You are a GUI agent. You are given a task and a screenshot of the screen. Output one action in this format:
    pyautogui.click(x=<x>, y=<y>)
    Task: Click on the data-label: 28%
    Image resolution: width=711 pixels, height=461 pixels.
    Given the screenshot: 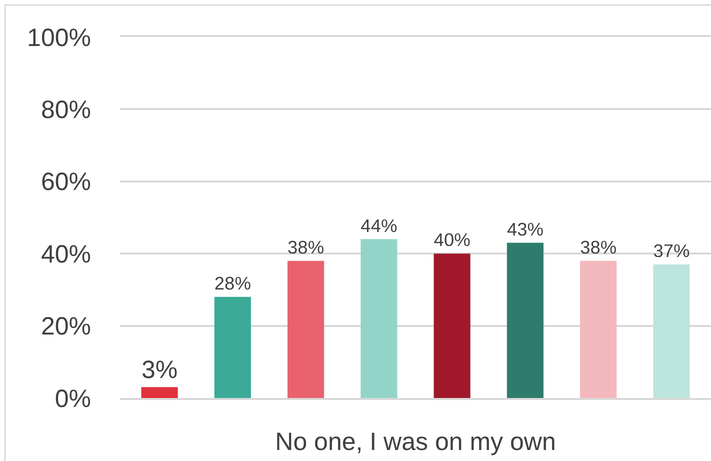 What is the action you would take?
    pyautogui.click(x=232, y=283)
    